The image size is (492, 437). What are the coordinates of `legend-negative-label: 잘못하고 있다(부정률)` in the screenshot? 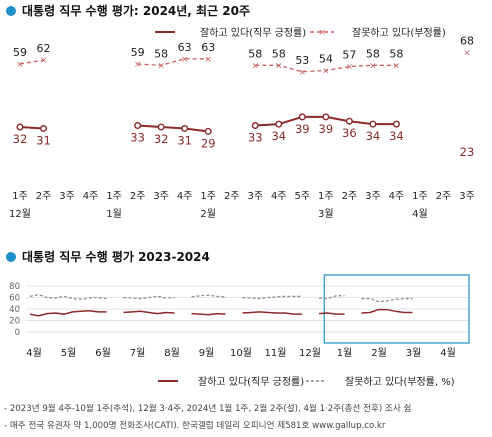 It's located at (399, 32).